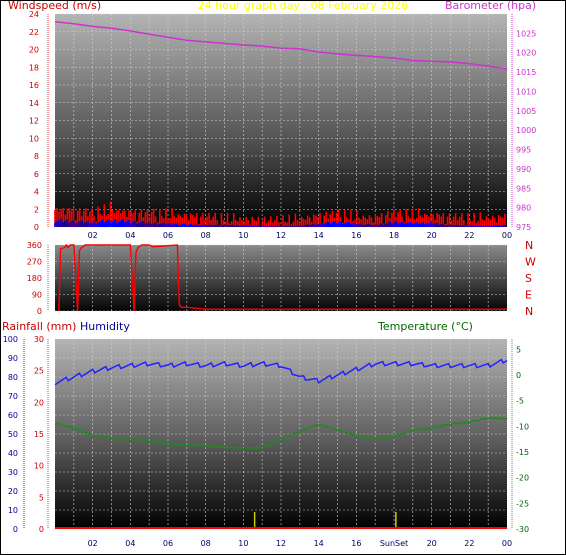  What do you see at coordinates (34, 121) in the screenshot?
I see `windspeed-tick-label: 12` at bounding box center [34, 121].